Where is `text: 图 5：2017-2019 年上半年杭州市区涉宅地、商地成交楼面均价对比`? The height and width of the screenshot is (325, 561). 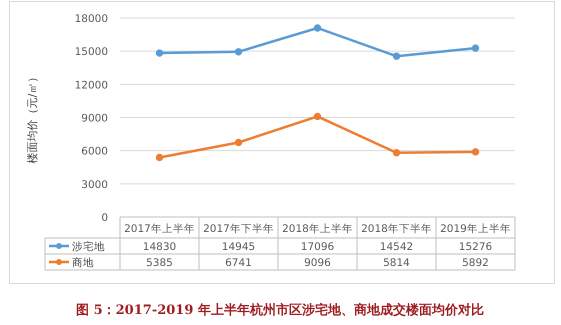
text: 图 5：2017-2019 年上半年杭州市区涉宅地、商地成交楼面均价对比 is located at coordinates (280, 310).